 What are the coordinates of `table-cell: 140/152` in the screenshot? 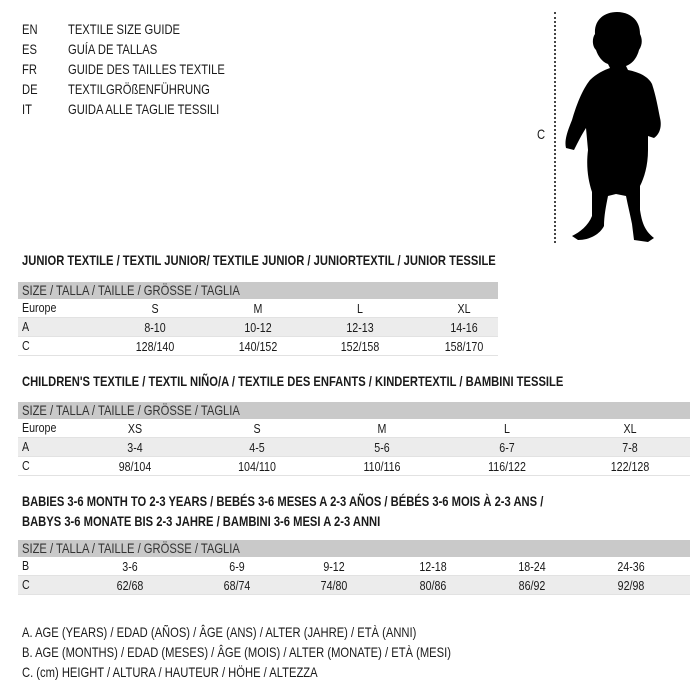 It's located at (258, 346).